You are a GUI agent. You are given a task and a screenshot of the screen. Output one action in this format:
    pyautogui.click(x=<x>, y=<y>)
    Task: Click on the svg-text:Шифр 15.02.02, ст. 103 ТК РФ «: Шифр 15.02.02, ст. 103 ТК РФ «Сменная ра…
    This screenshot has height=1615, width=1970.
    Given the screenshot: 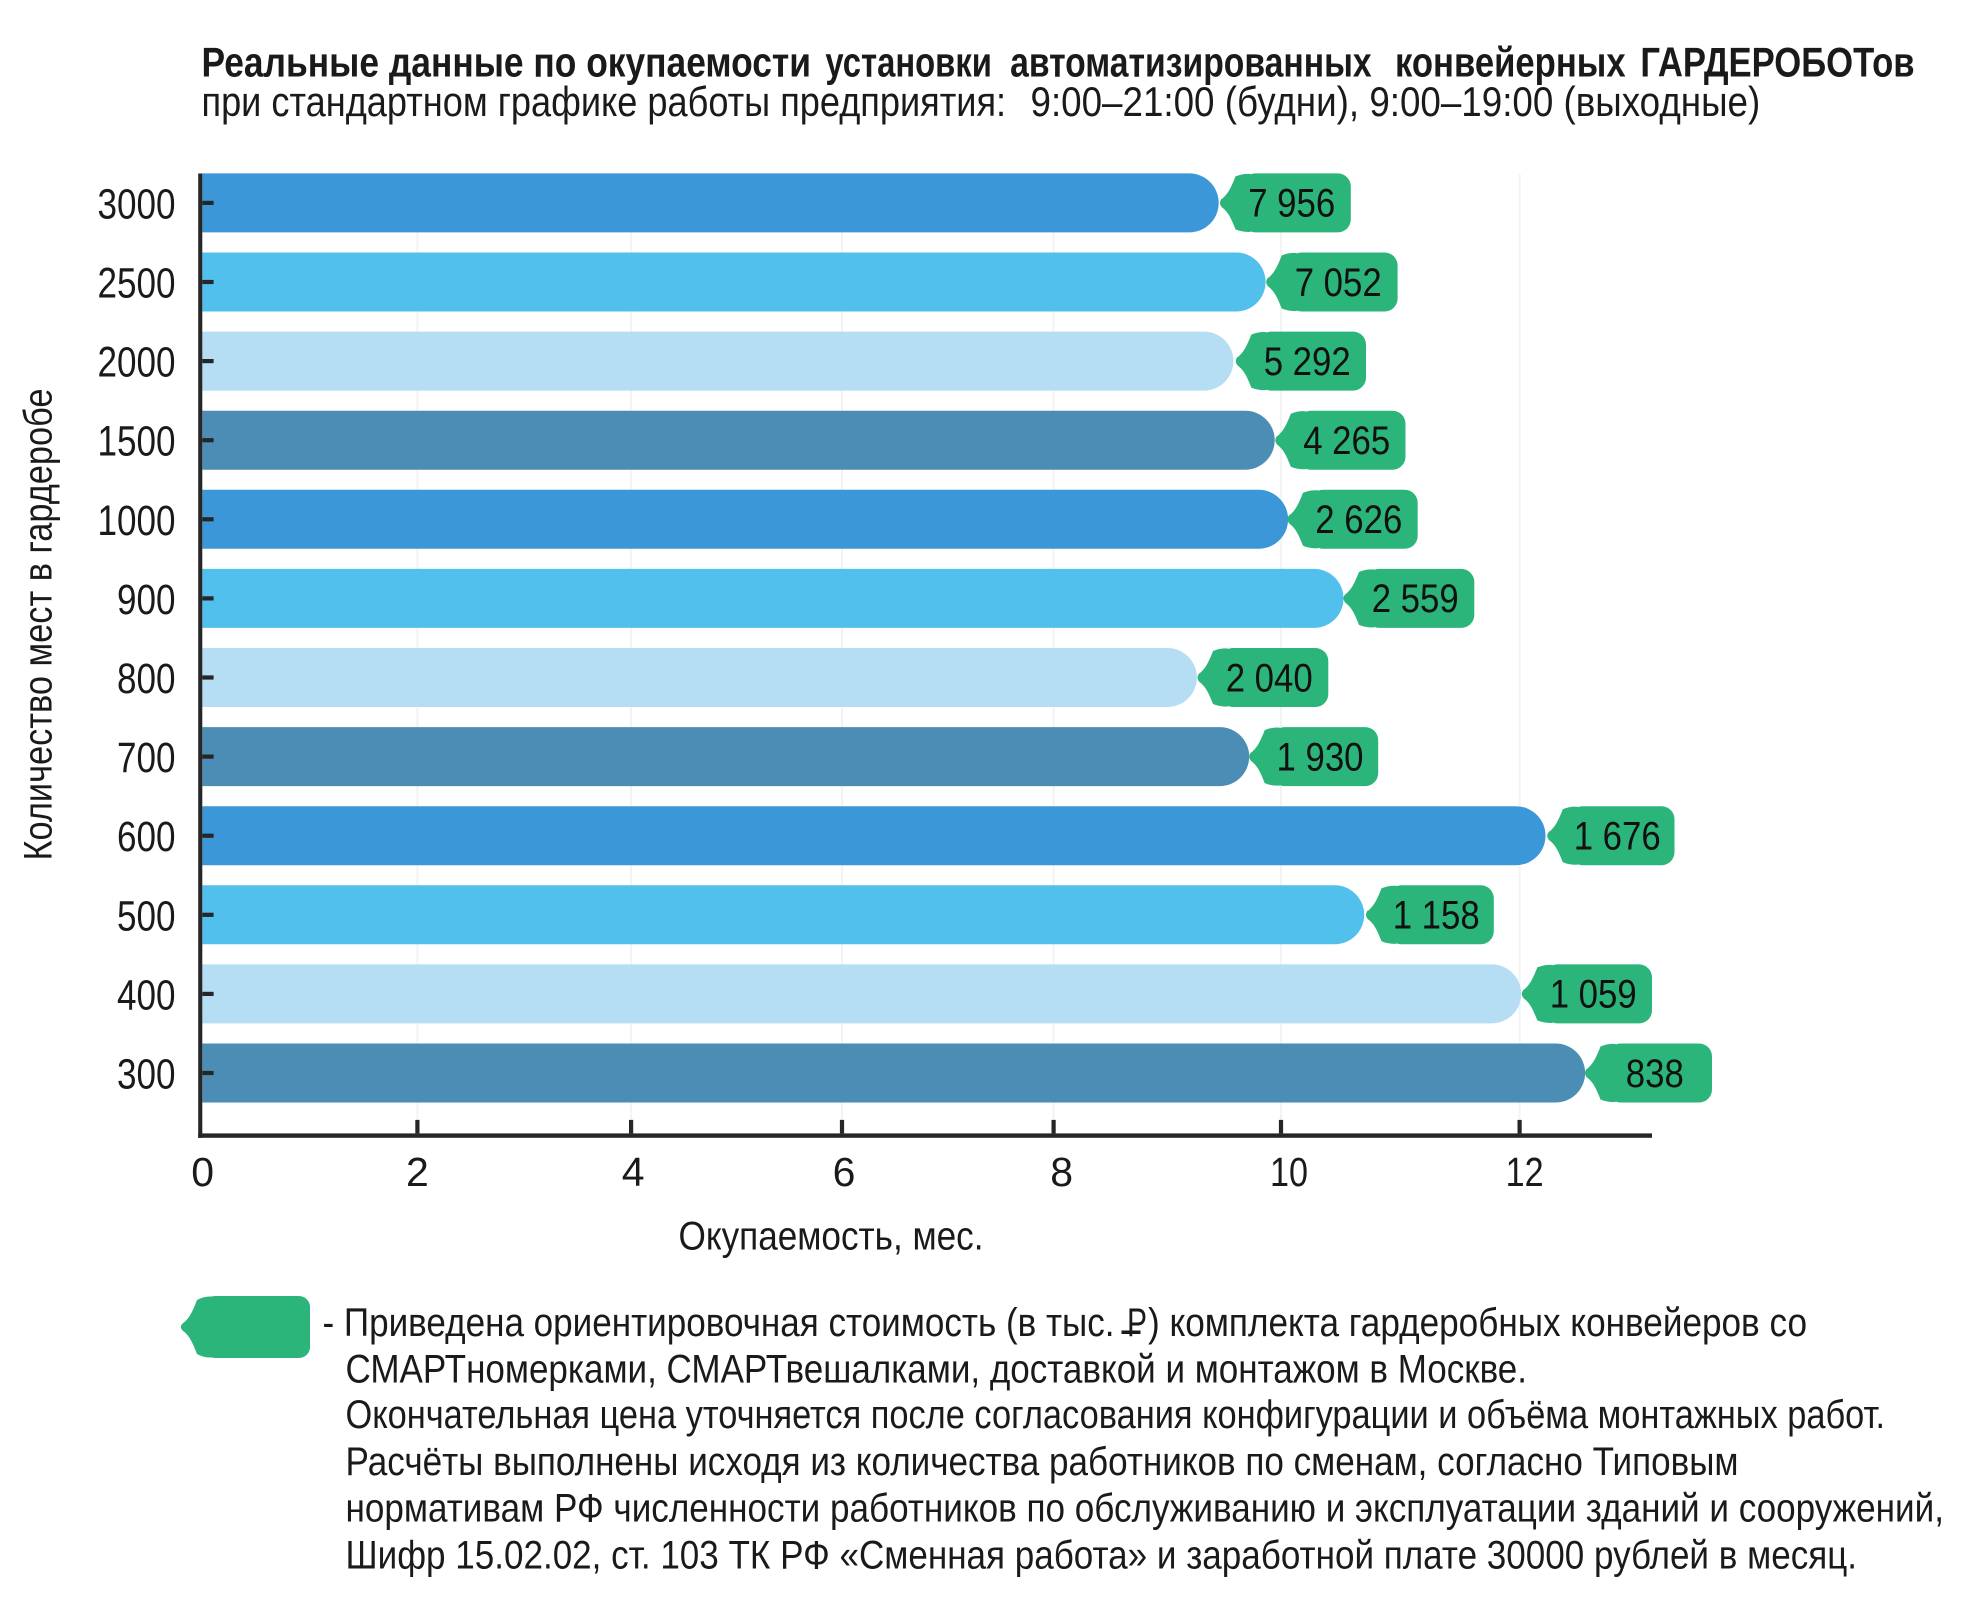 What is the action you would take?
    pyautogui.click(x=1102, y=1555)
    